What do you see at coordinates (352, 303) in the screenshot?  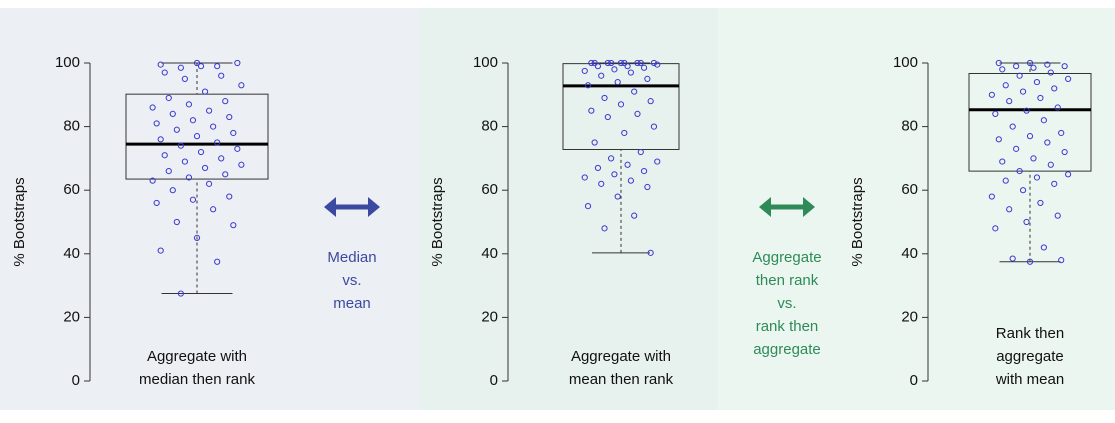 I see `comparison-label: mean` at bounding box center [352, 303].